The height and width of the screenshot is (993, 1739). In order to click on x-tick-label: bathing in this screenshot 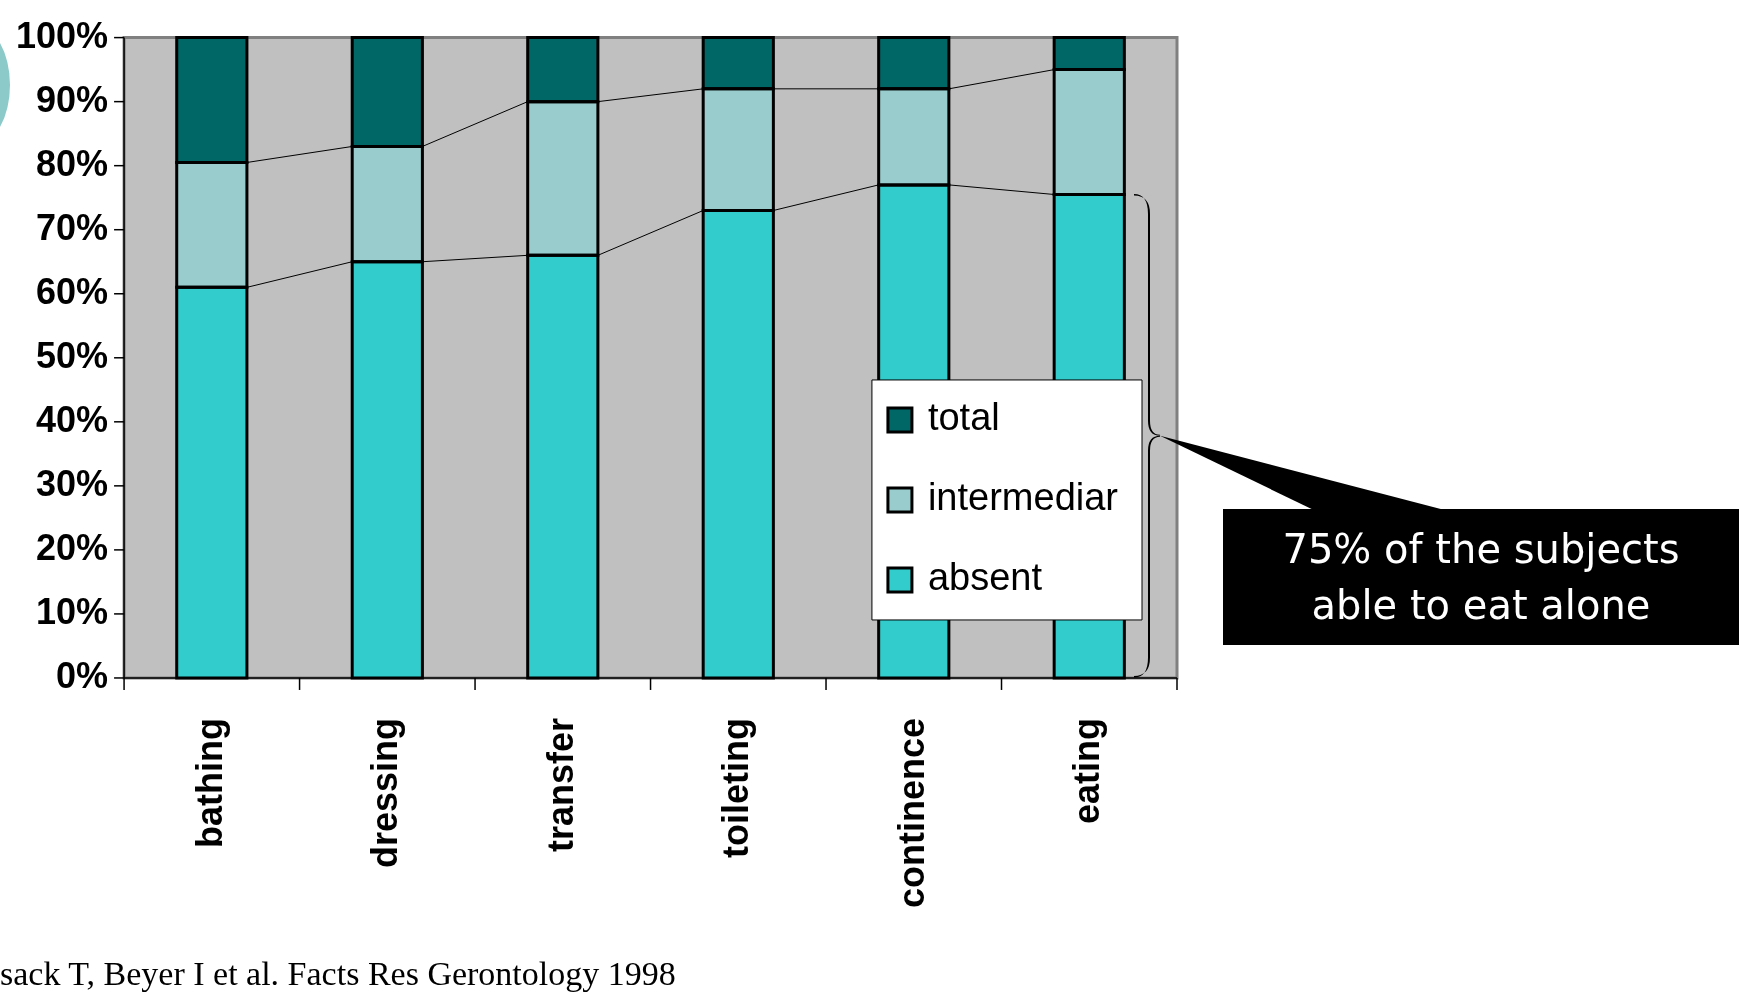, I will do `click(209, 782)`.